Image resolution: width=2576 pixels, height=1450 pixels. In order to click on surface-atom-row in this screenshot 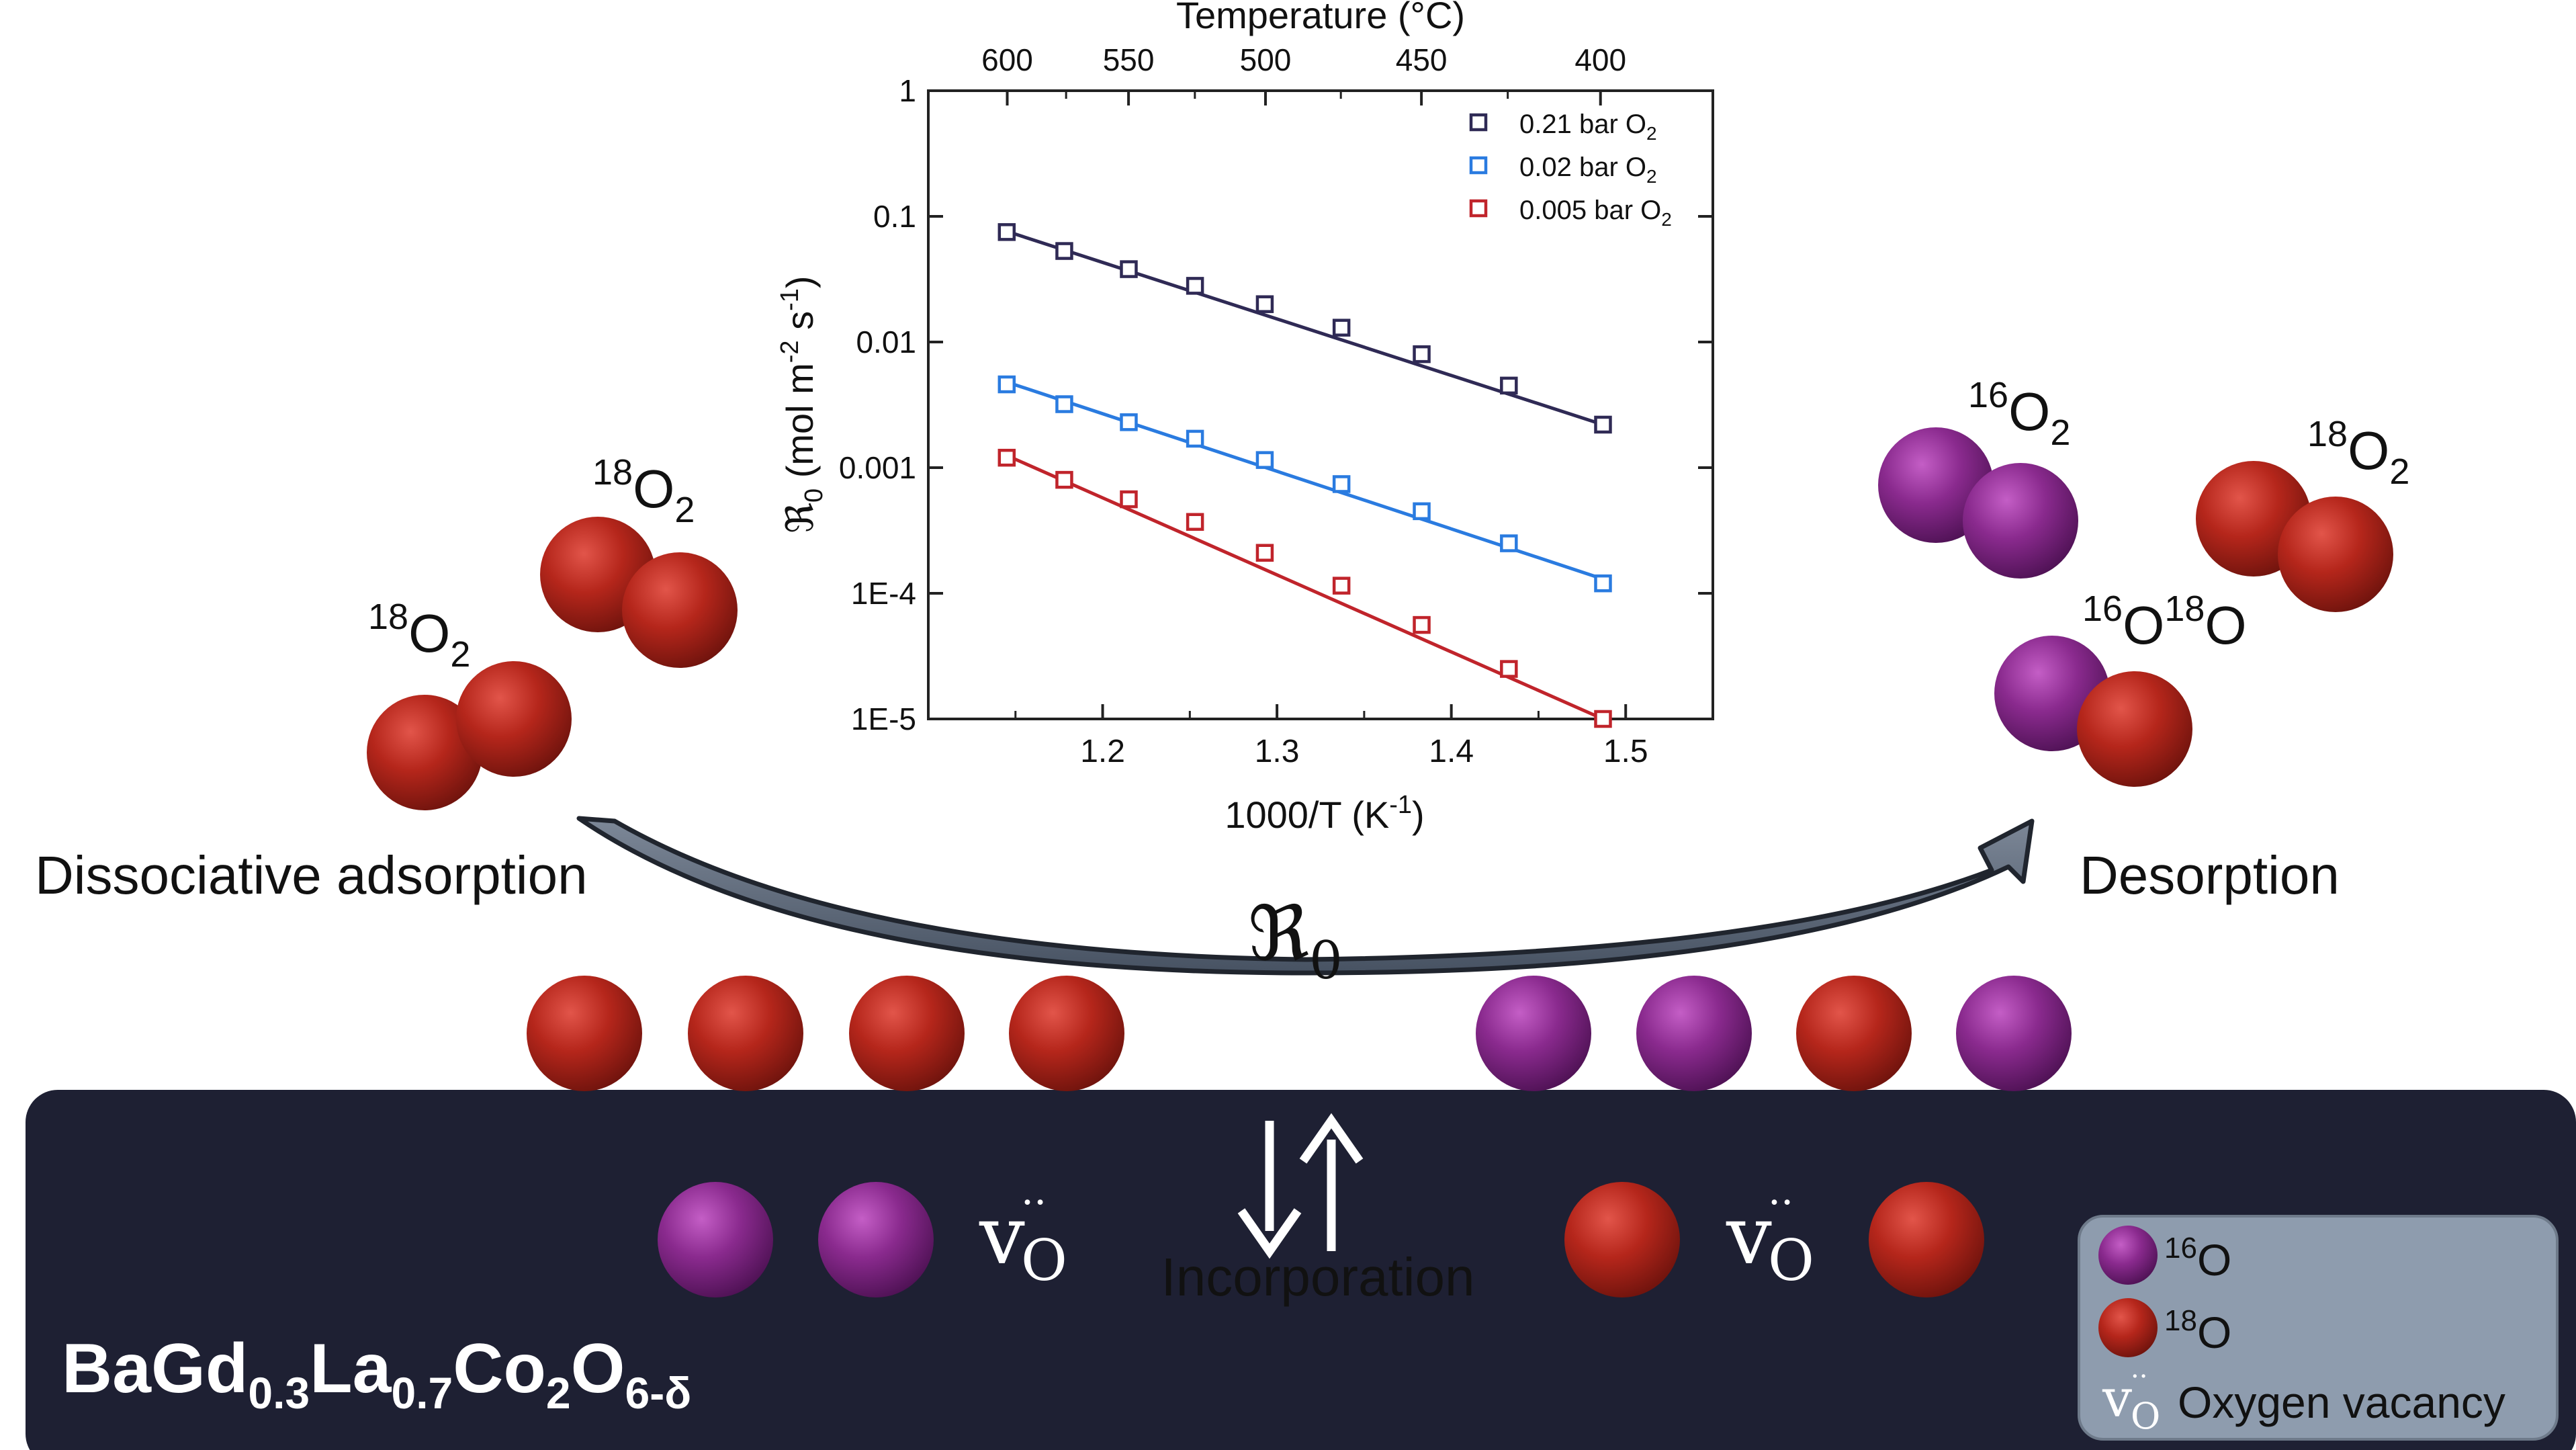, I will do `click(1300, 1033)`.